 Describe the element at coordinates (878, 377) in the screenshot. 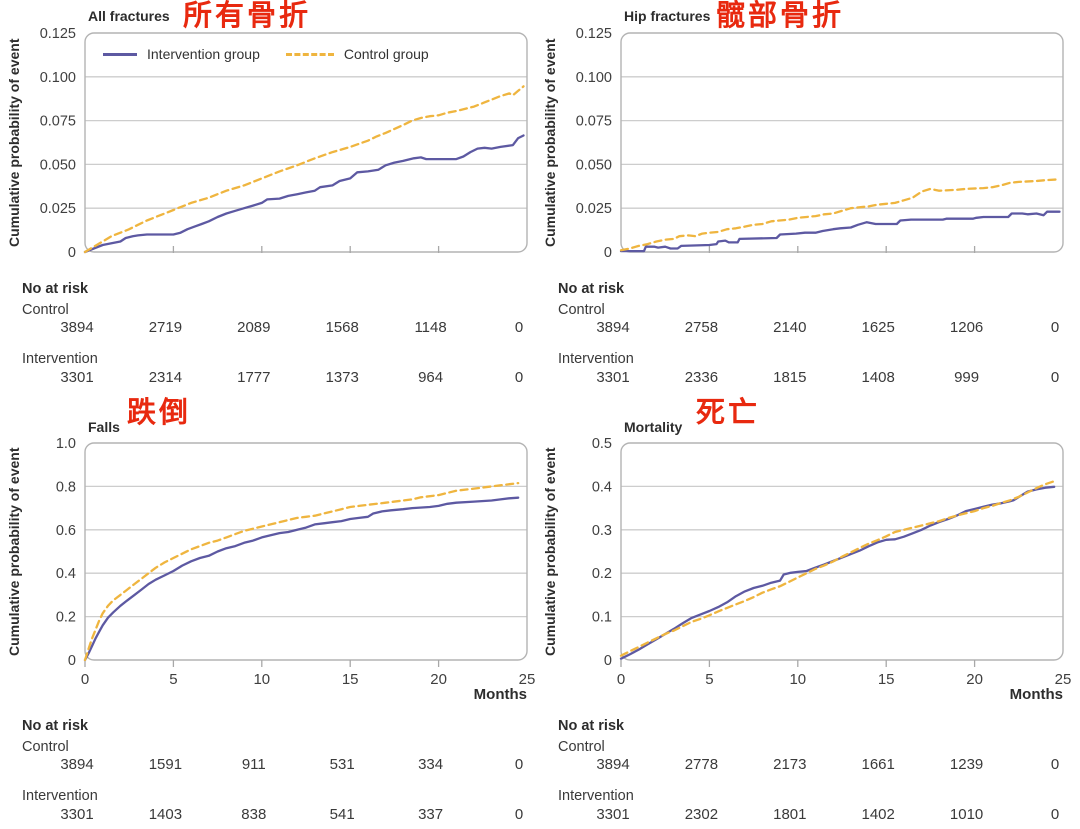

I see `at-risk-value: 1408` at that location.